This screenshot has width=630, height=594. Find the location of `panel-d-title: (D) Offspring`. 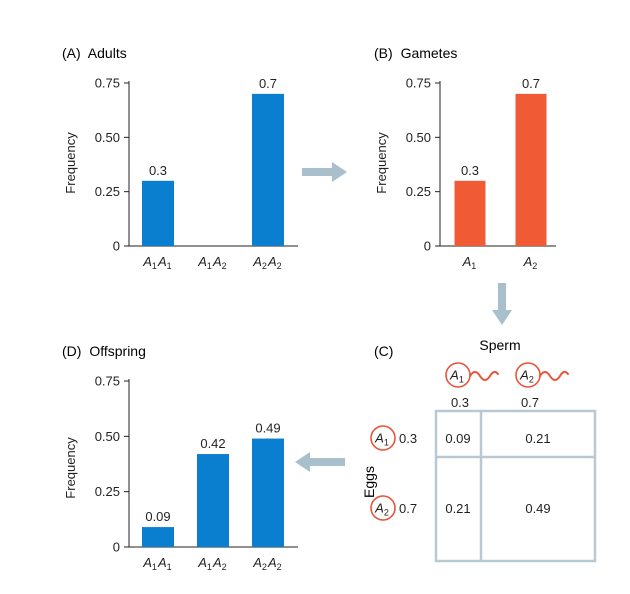

panel-d-title: (D) Offspring is located at coordinates (104, 351).